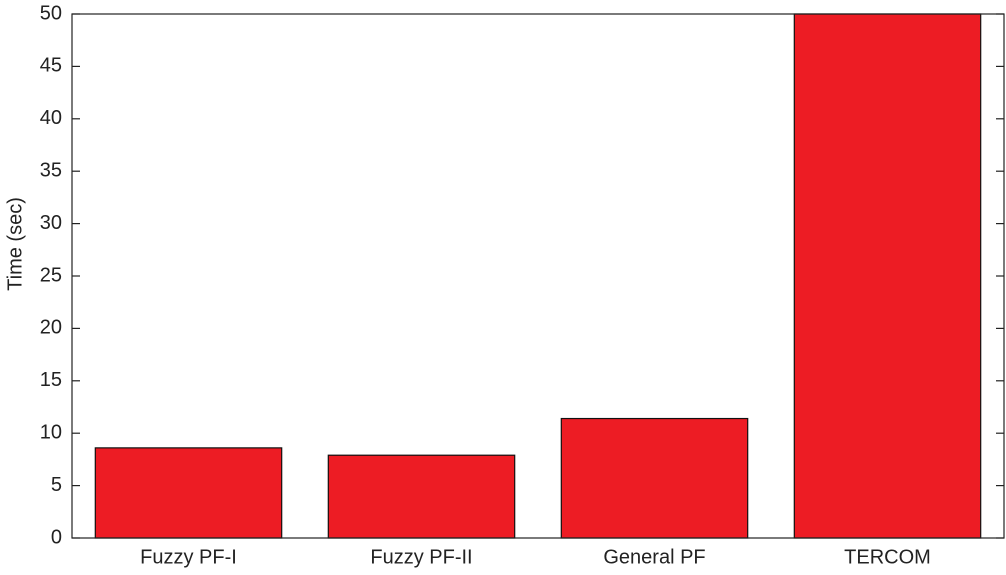 The image size is (1006, 575). What do you see at coordinates (51, 66) in the screenshot?
I see `y-tick-label: 45` at bounding box center [51, 66].